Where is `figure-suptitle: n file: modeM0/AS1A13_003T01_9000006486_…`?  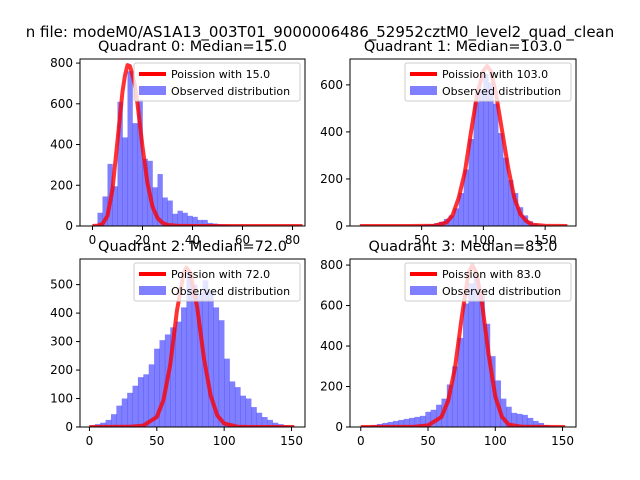
figure-suptitle: n file: modeM0/AS1A13_003T01_9000006486_… is located at coordinates (320, 32).